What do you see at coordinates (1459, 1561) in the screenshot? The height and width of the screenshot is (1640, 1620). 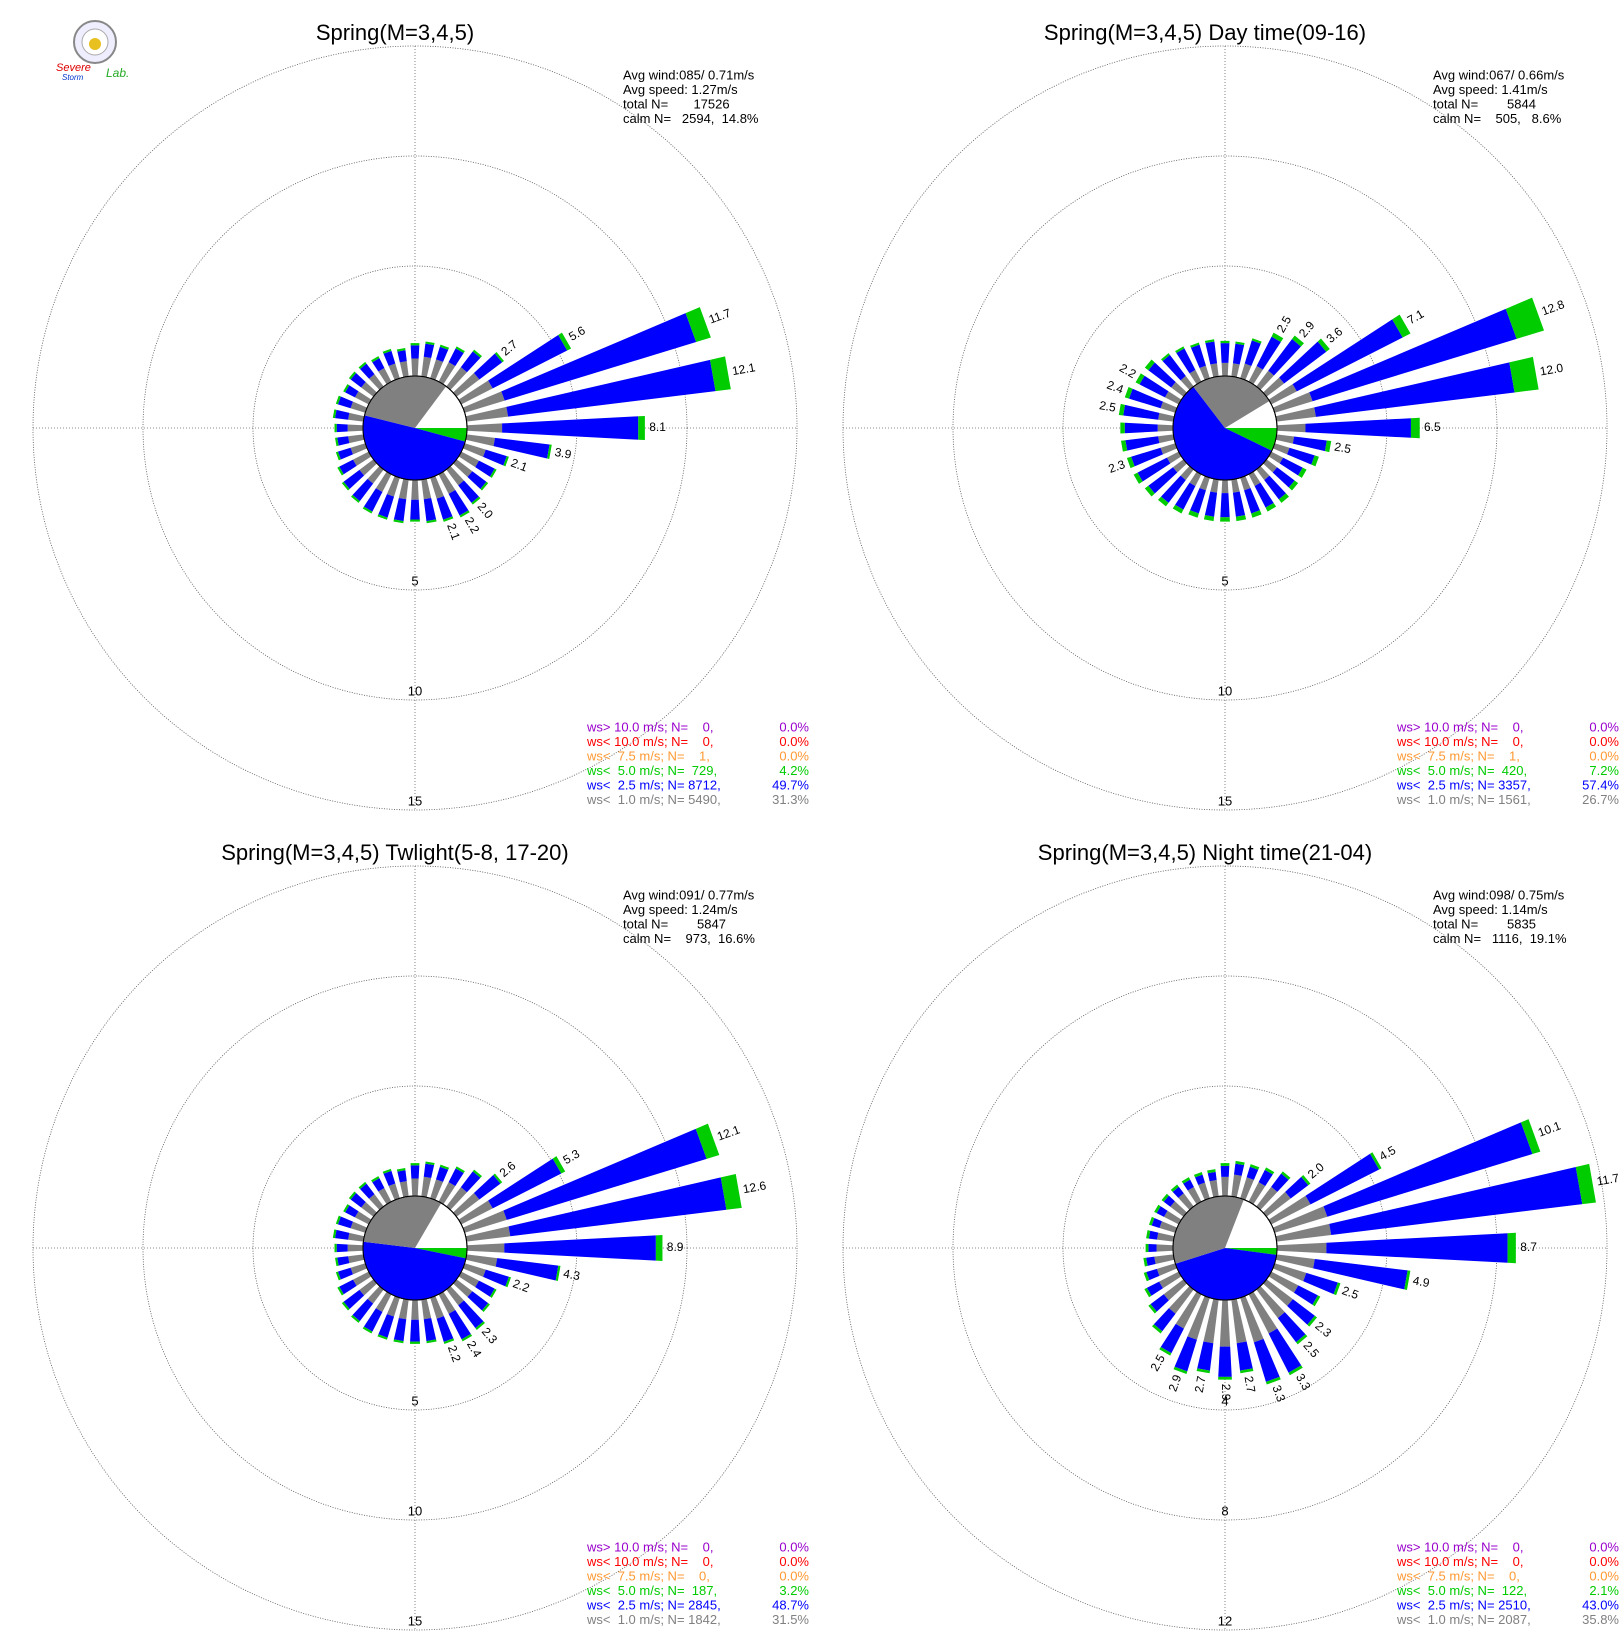 I see `legend-label: ws< 10.0 m/s; N= 0,` at bounding box center [1459, 1561].